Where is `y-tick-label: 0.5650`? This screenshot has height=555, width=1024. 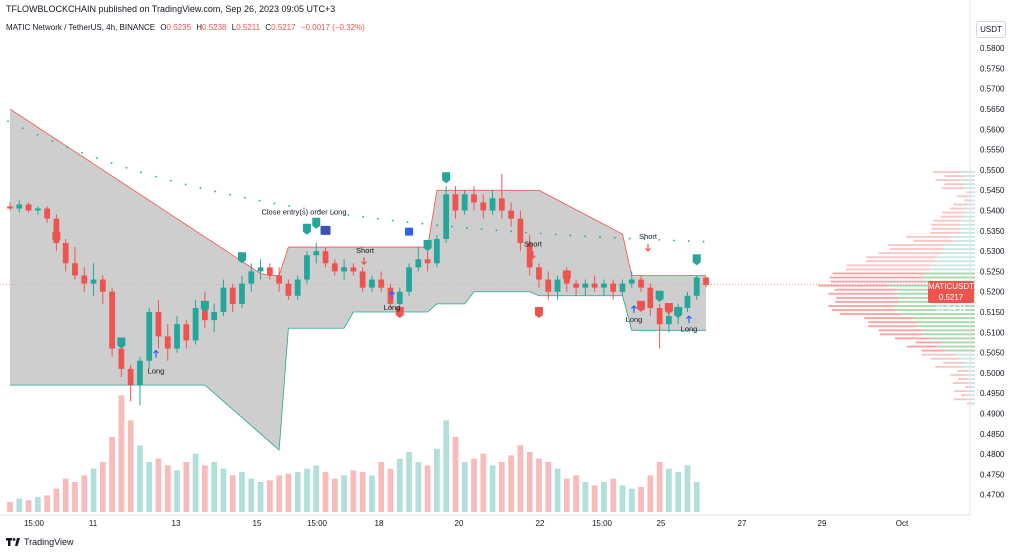 y-tick-label: 0.5650 is located at coordinates (992, 109).